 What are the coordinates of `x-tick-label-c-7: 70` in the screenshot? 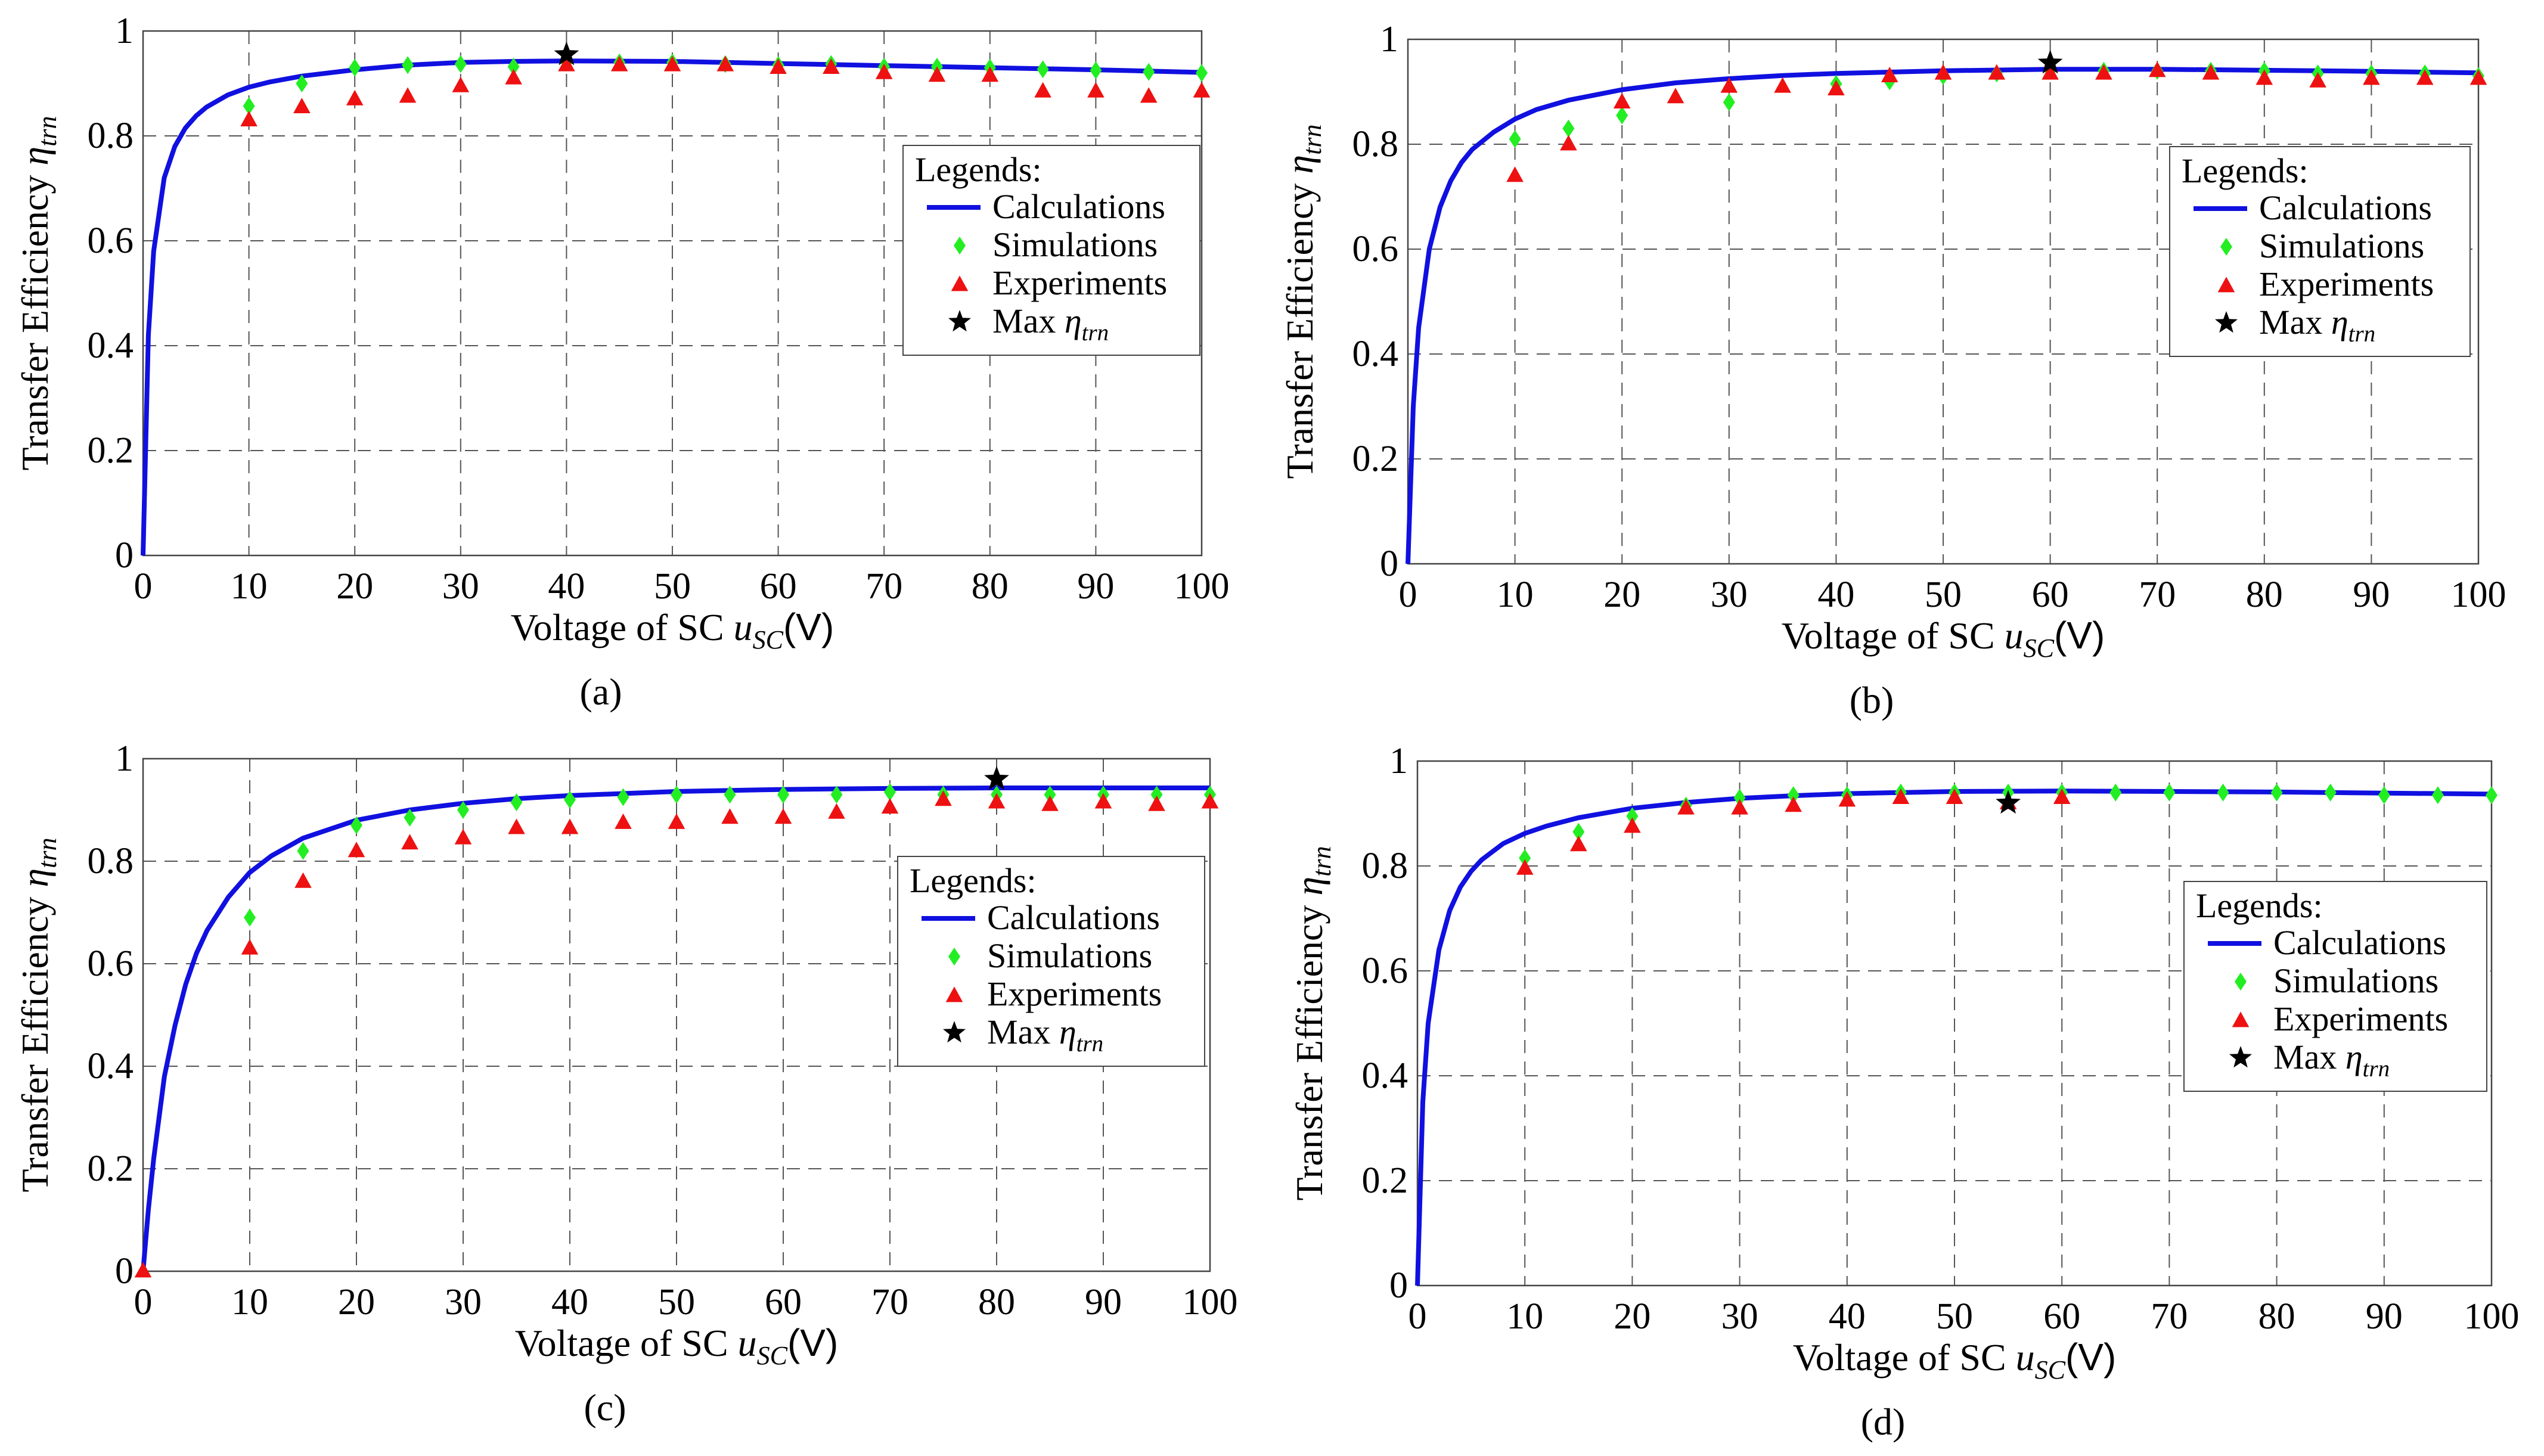 It's located at (889, 1302).